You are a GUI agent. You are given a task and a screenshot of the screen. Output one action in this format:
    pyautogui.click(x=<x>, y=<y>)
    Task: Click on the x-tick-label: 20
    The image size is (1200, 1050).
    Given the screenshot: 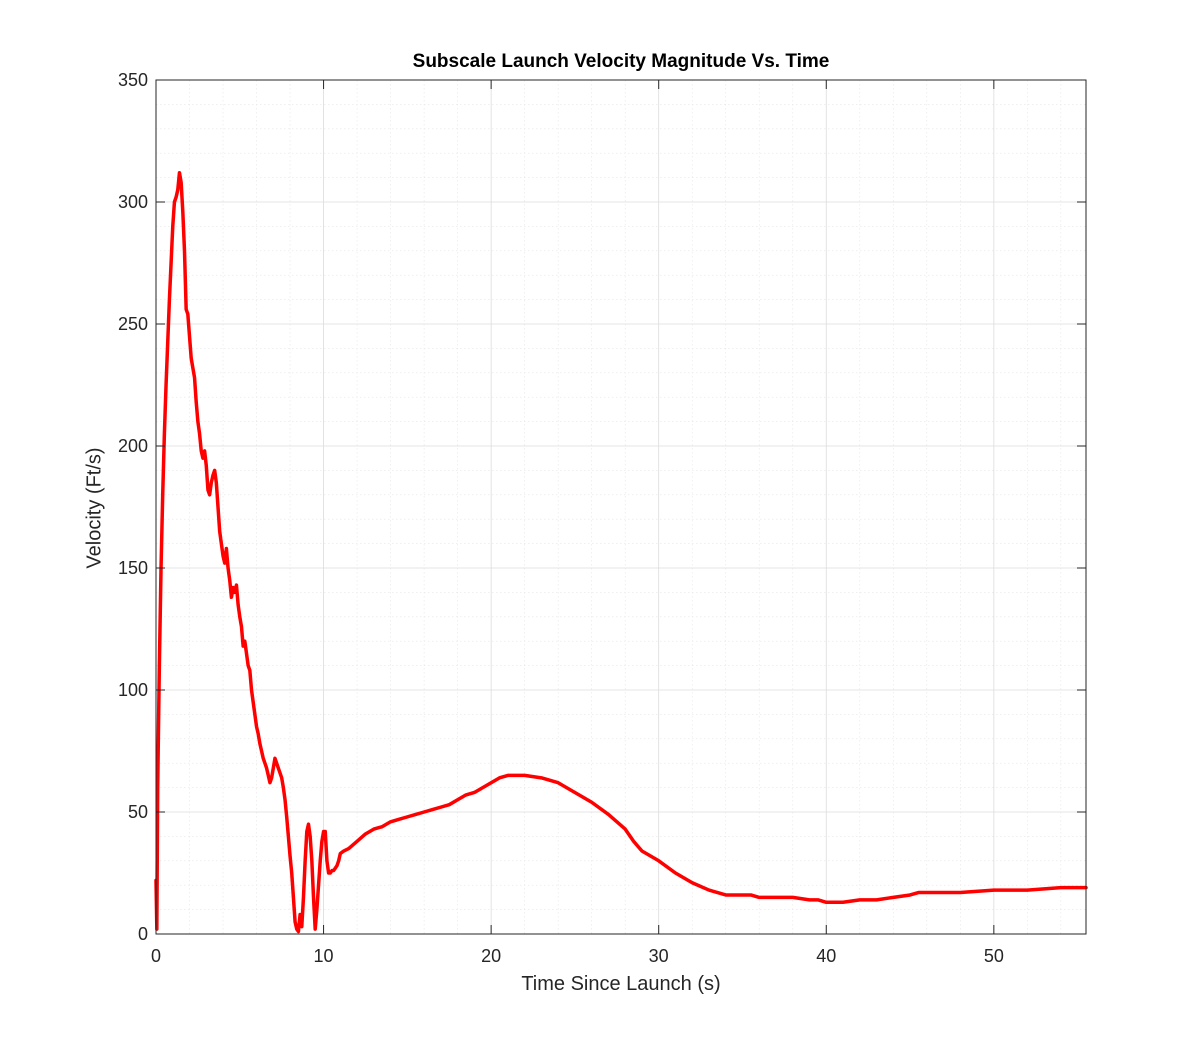 What is the action you would take?
    pyautogui.click(x=491, y=956)
    